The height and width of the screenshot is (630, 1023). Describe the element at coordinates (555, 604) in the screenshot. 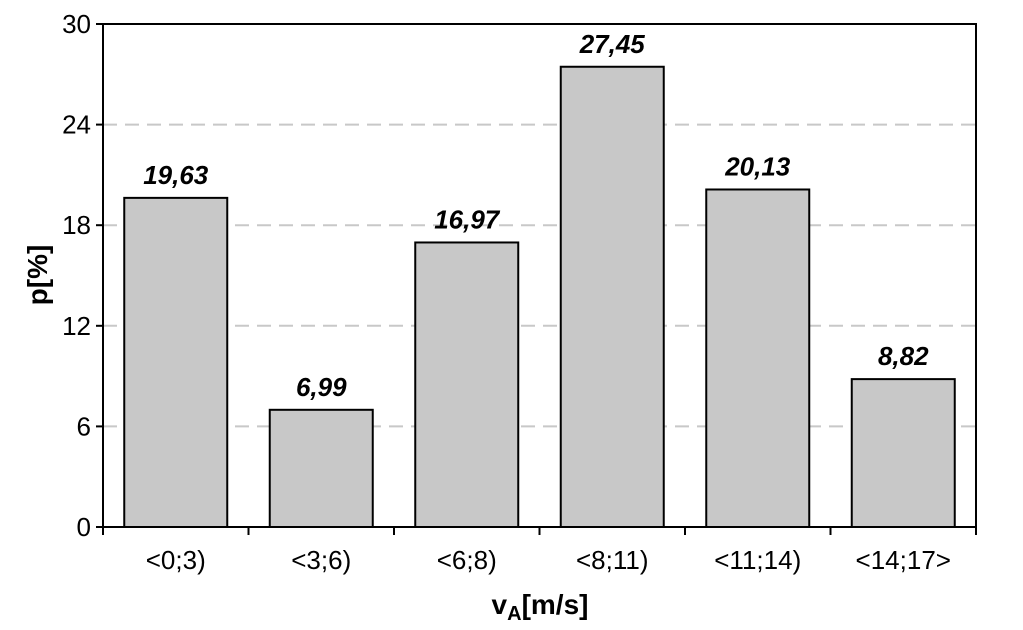

I see `x-axis-label-unit: [m/s]` at that location.